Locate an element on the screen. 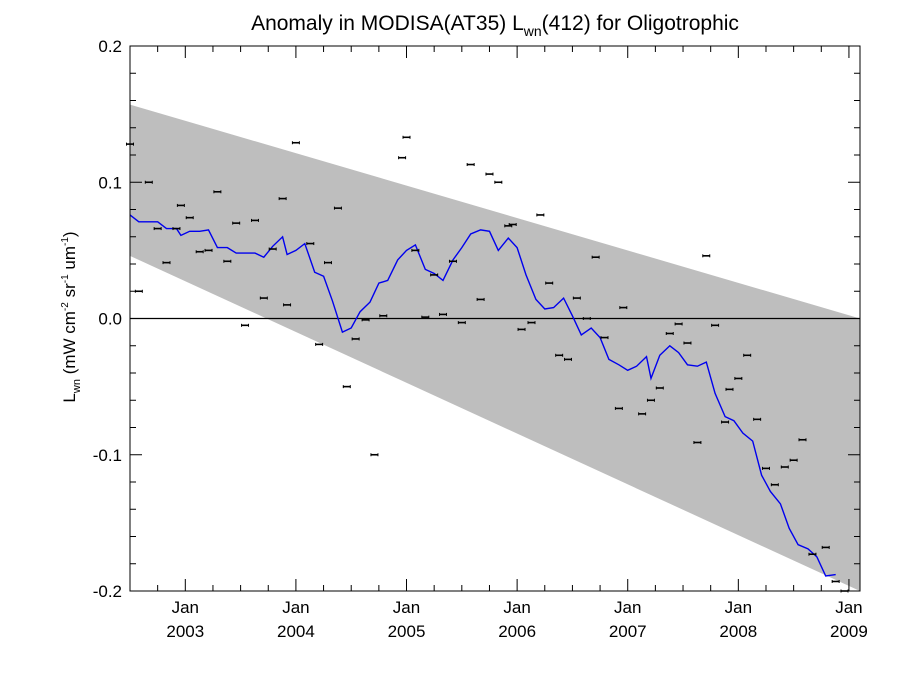  y-tick-label: -0.2 is located at coordinates (107, 591).